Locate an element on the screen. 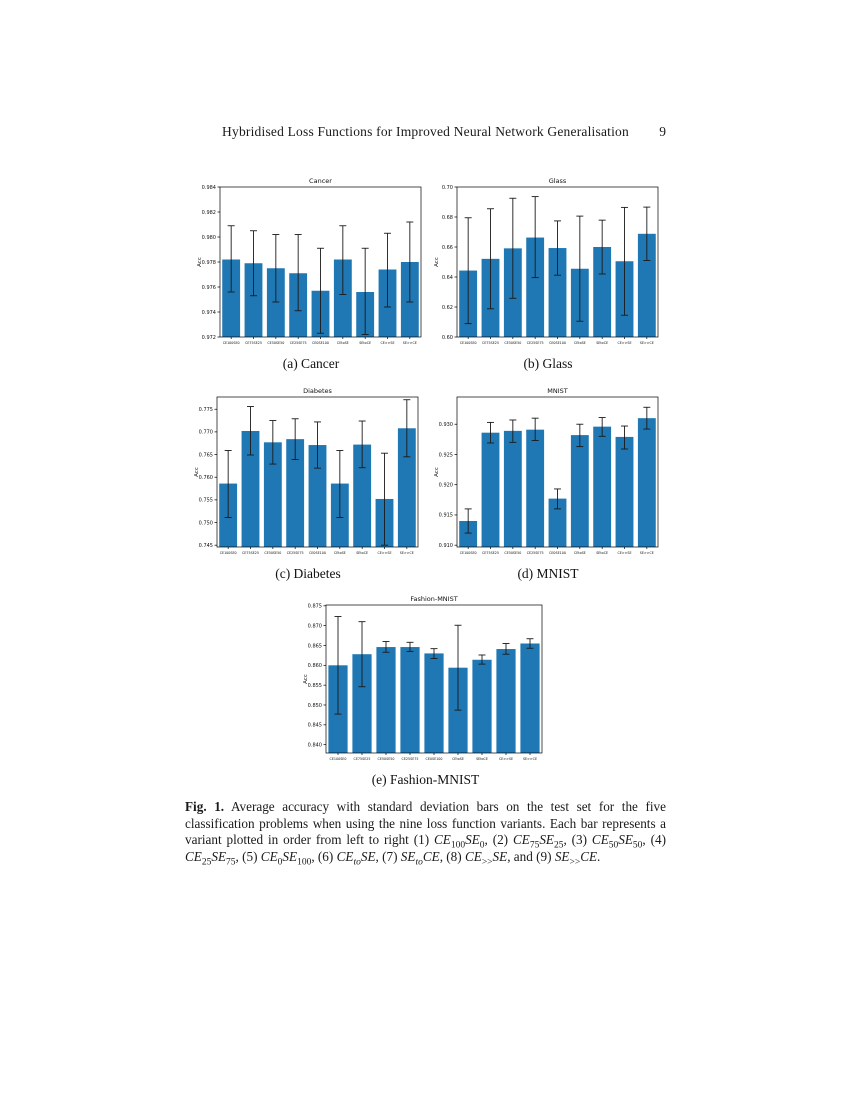 Image resolution: width=850 pixels, height=1100 pixels. chart-title: Glass is located at coordinates (558, 181).